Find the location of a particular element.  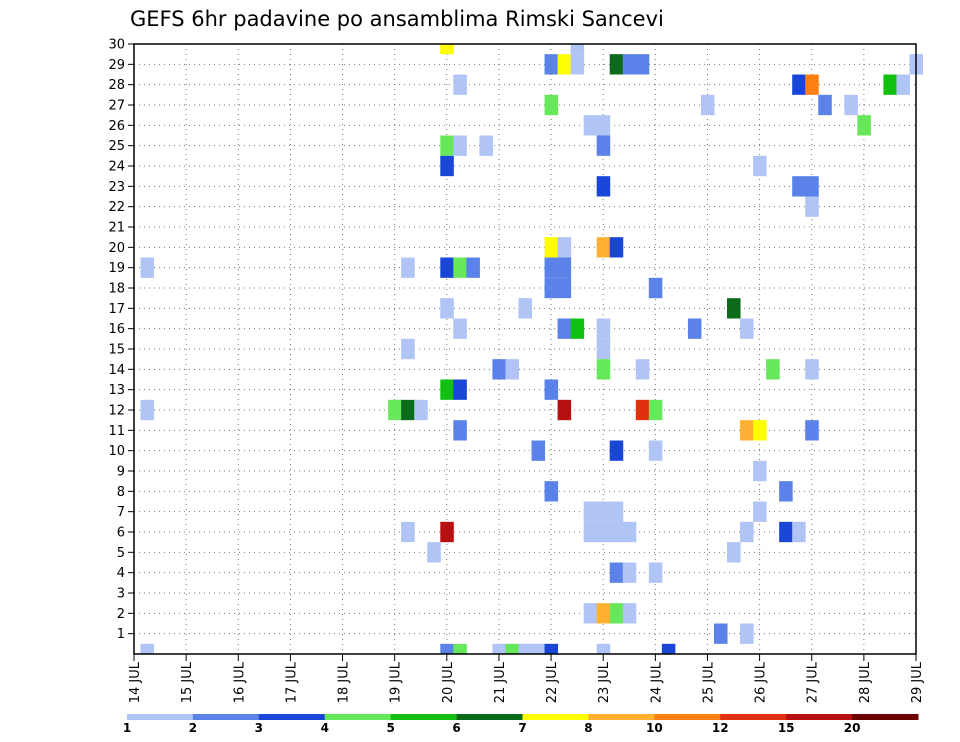

x-tick-label: 26 JUL is located at coordinates (761, 682).